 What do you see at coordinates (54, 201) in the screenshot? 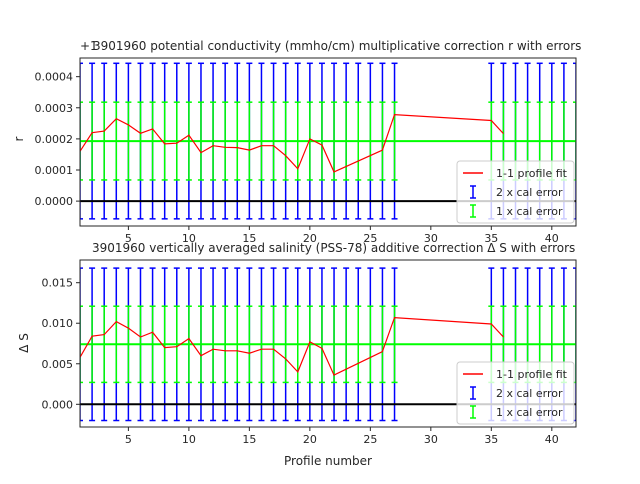
I see `y-tick-label: 0.0000` at bounding box center [54, 201].